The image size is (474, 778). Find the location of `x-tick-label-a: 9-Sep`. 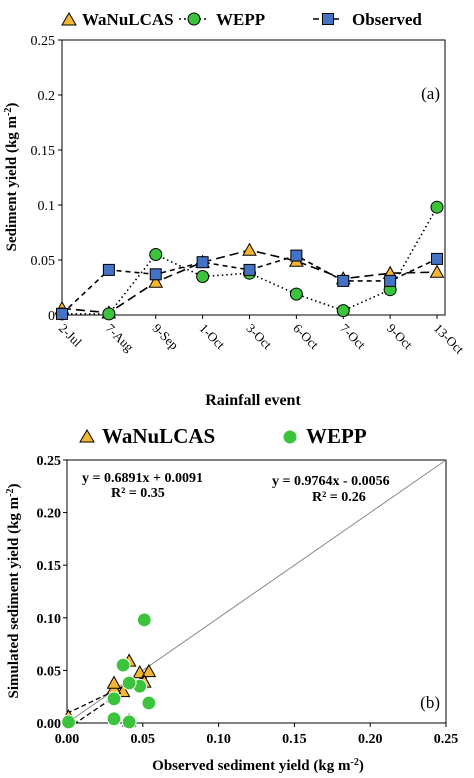

x-tick-label-a: 9-Sep is located at coordinates (166, 337).